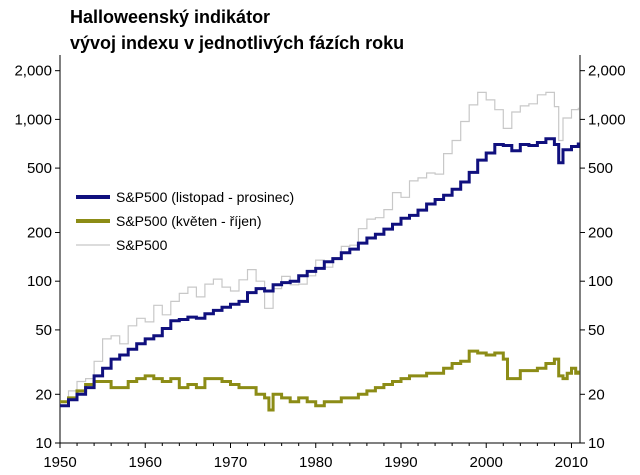 Image resolution: width=640 pixels, height=475 pixels. What do you see at coordinates (400, 462) in the screenshot?
I see `x-tick-label: 1990` at bounding box center [400, 462].